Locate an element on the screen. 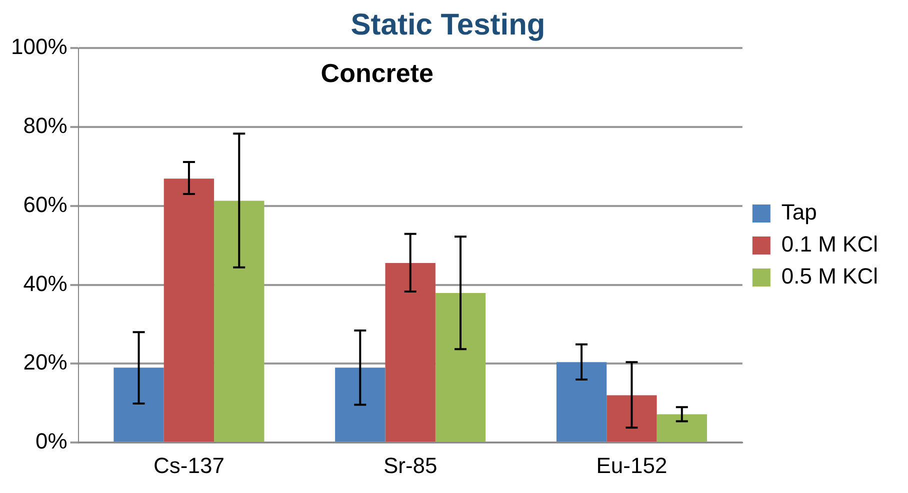  x-tick-label: Sr-85 is located at coordinates (410, 465).